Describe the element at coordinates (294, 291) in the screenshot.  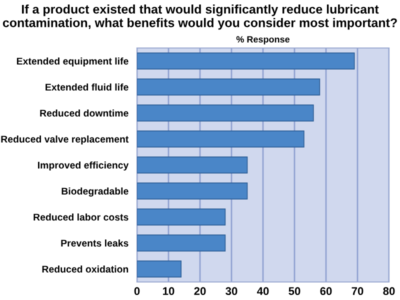
I see `x-tick-label: 50` at that location.